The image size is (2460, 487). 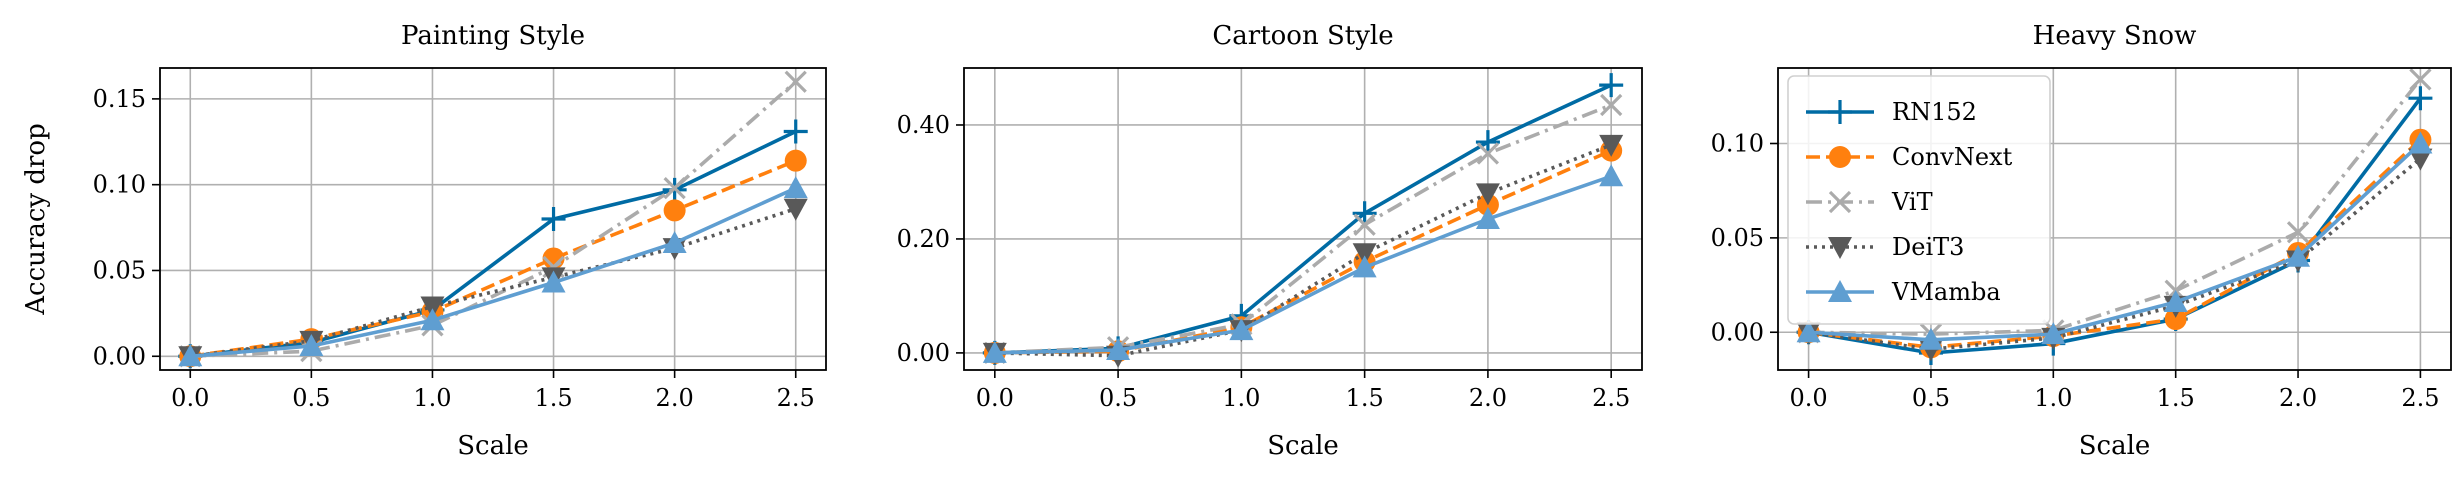 I want to click on panel-2-series-deit3, so click(x=1303, y=251).